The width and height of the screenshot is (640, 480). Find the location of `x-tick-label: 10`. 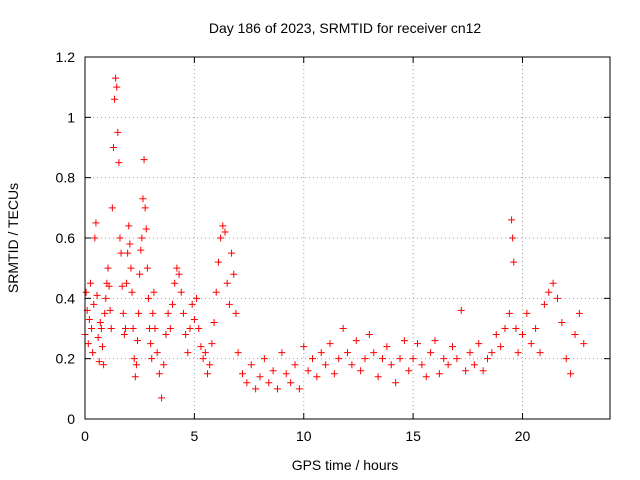

x-tick-label: 10 is located at coordinates (304, 436).